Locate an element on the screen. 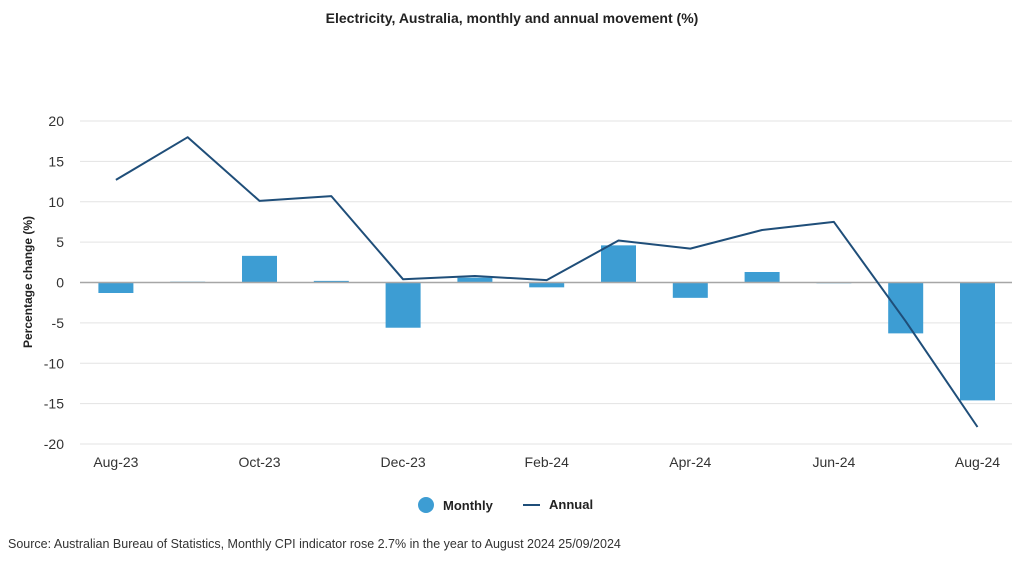 Image resolution: width=1024 pixels, height=569 pixels. x-tick-label: Jun-24 is located at coordinates (833, 462).